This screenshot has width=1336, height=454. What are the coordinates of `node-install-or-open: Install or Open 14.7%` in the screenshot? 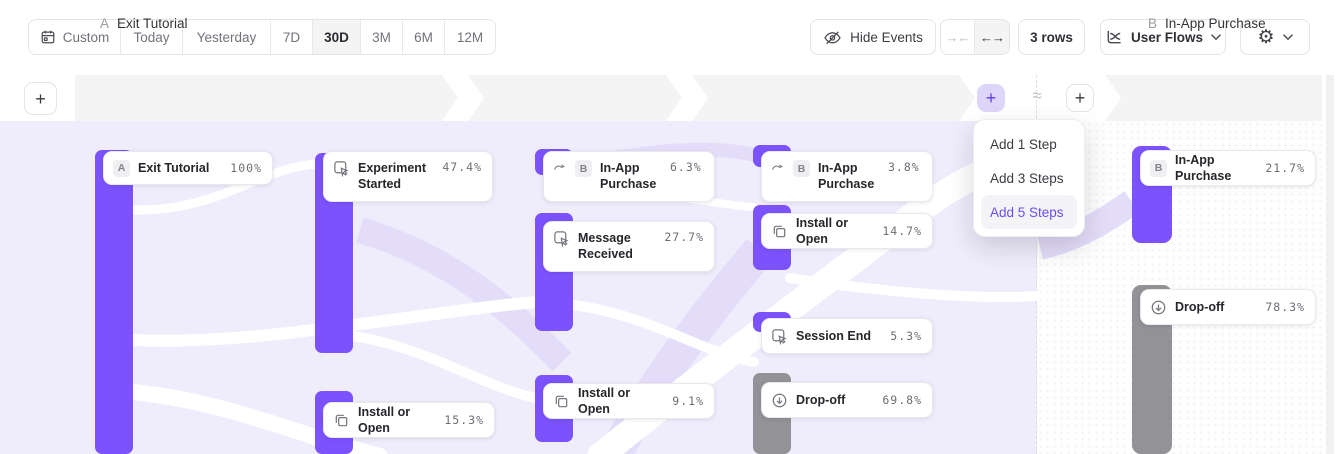 It's located at (847, 231).